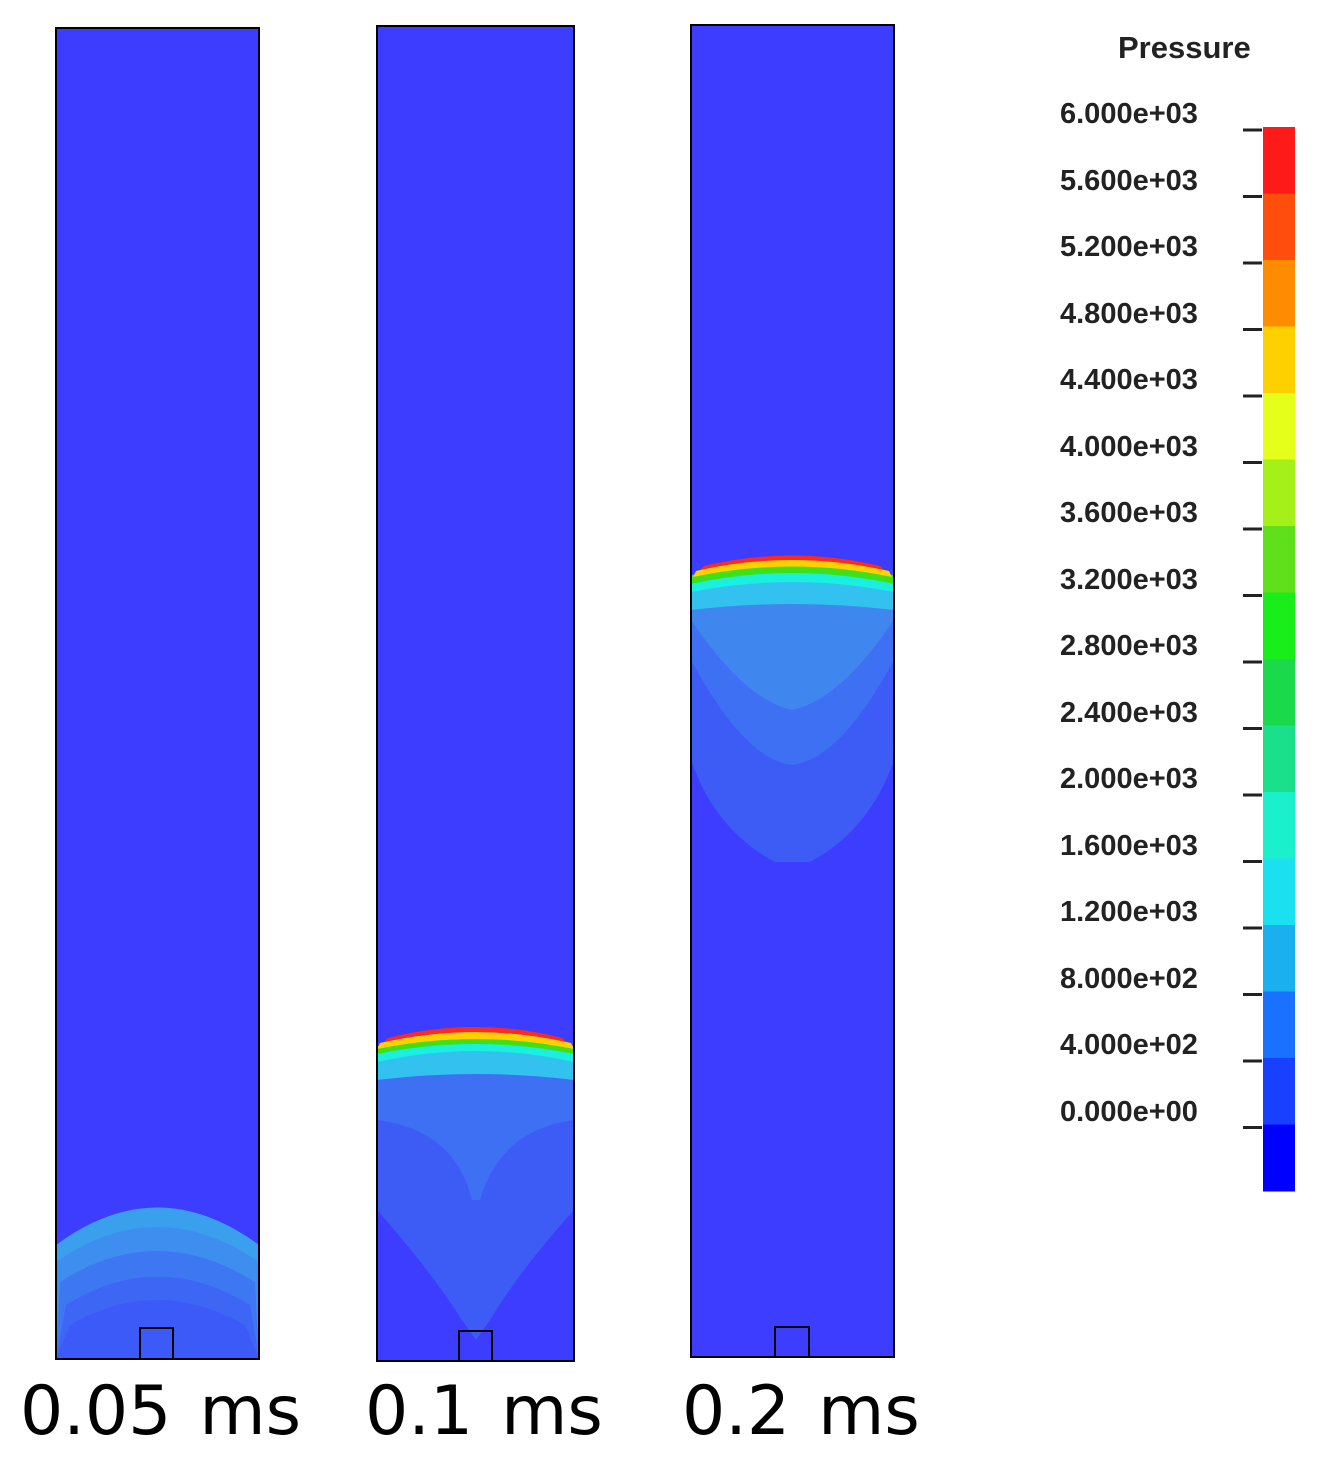 This screenshot has height=1463, width=1340. Describe the element at coordinates (1129, 779) in the screenshot. I see `legend-tick-label: 2.000e+03` at that location.